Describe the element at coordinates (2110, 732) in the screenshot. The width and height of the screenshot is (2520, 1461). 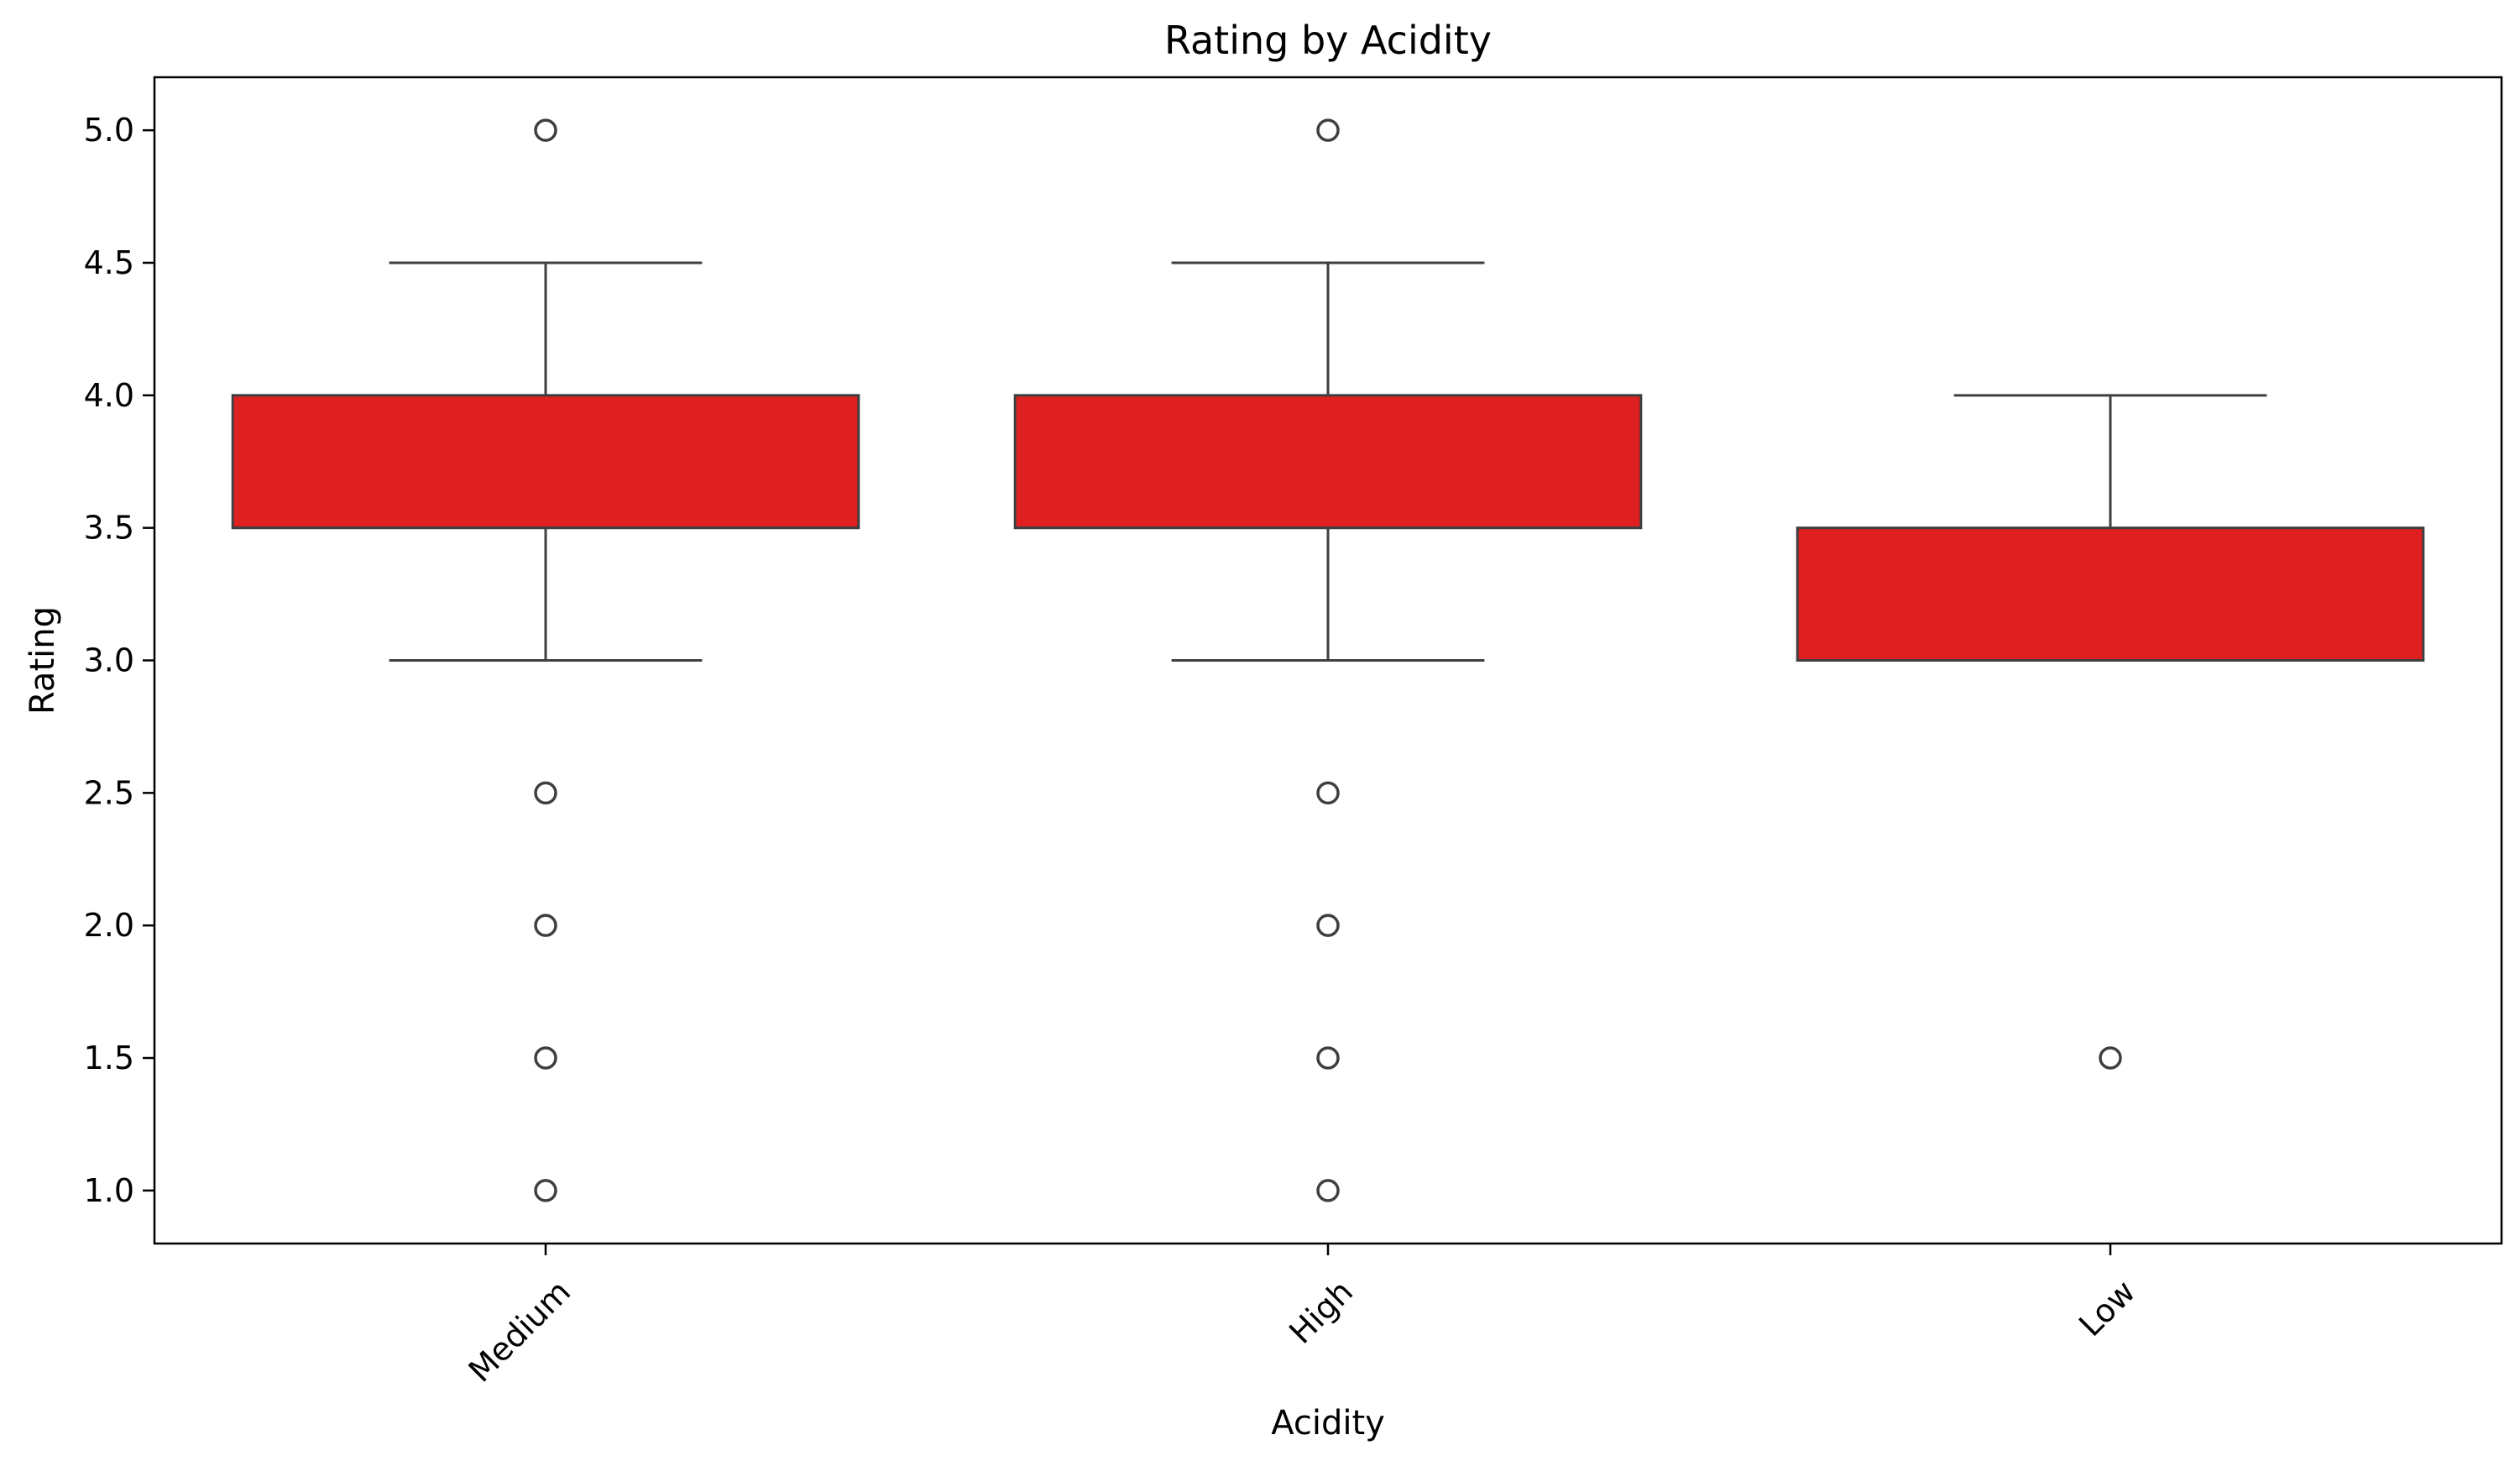
I see `box-group` at that location.